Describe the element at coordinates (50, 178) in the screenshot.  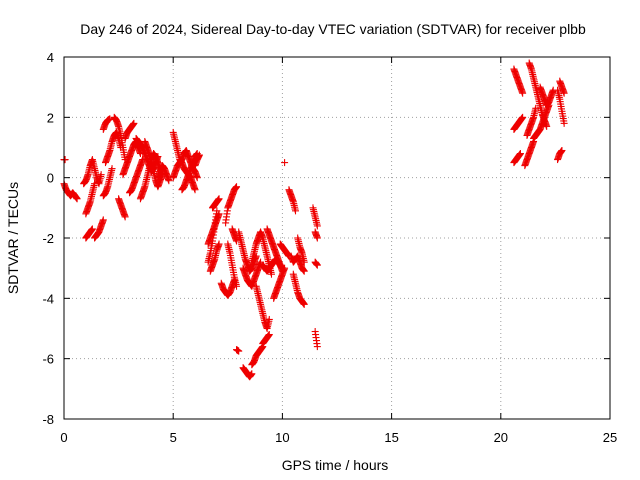
I see `y-tick-label: 0` at that location.